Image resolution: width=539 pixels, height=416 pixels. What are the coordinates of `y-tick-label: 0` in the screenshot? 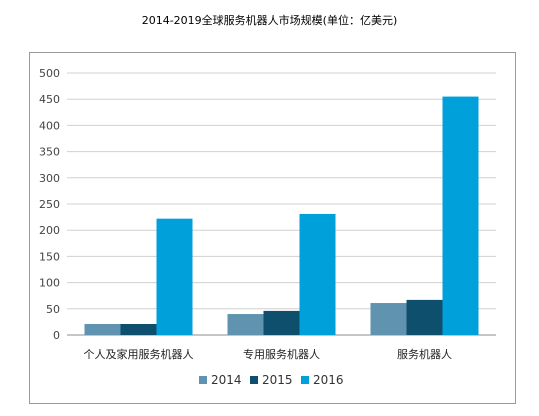 It's located at (56, 335).